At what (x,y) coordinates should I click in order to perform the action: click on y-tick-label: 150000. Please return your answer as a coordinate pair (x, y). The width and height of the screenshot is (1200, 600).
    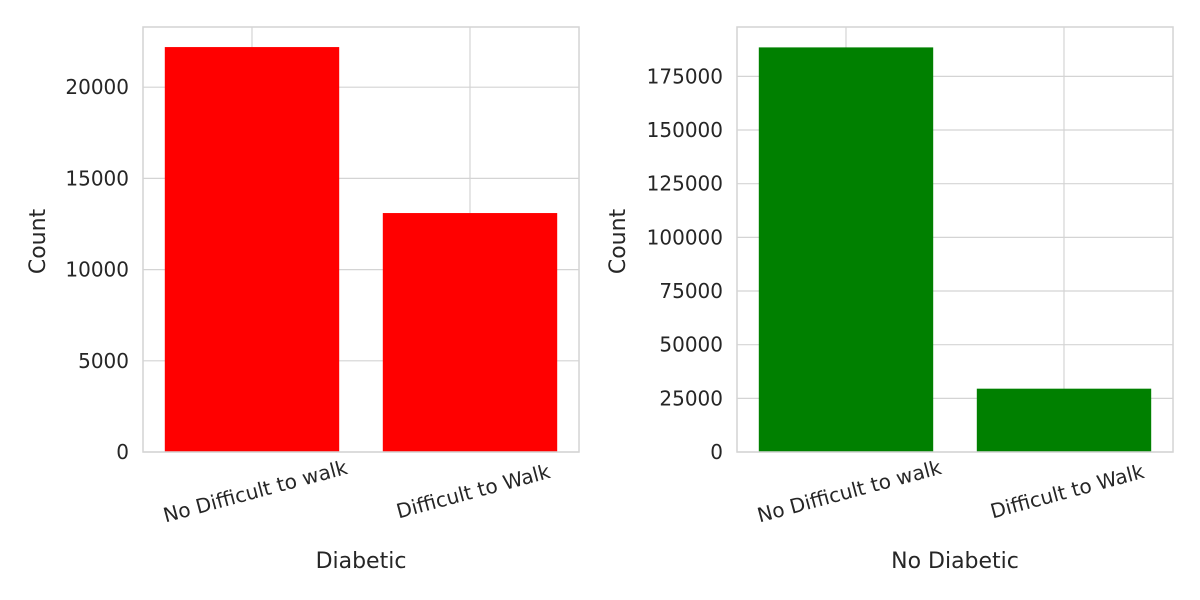
    Looking at the image, I should click on (685, 130).